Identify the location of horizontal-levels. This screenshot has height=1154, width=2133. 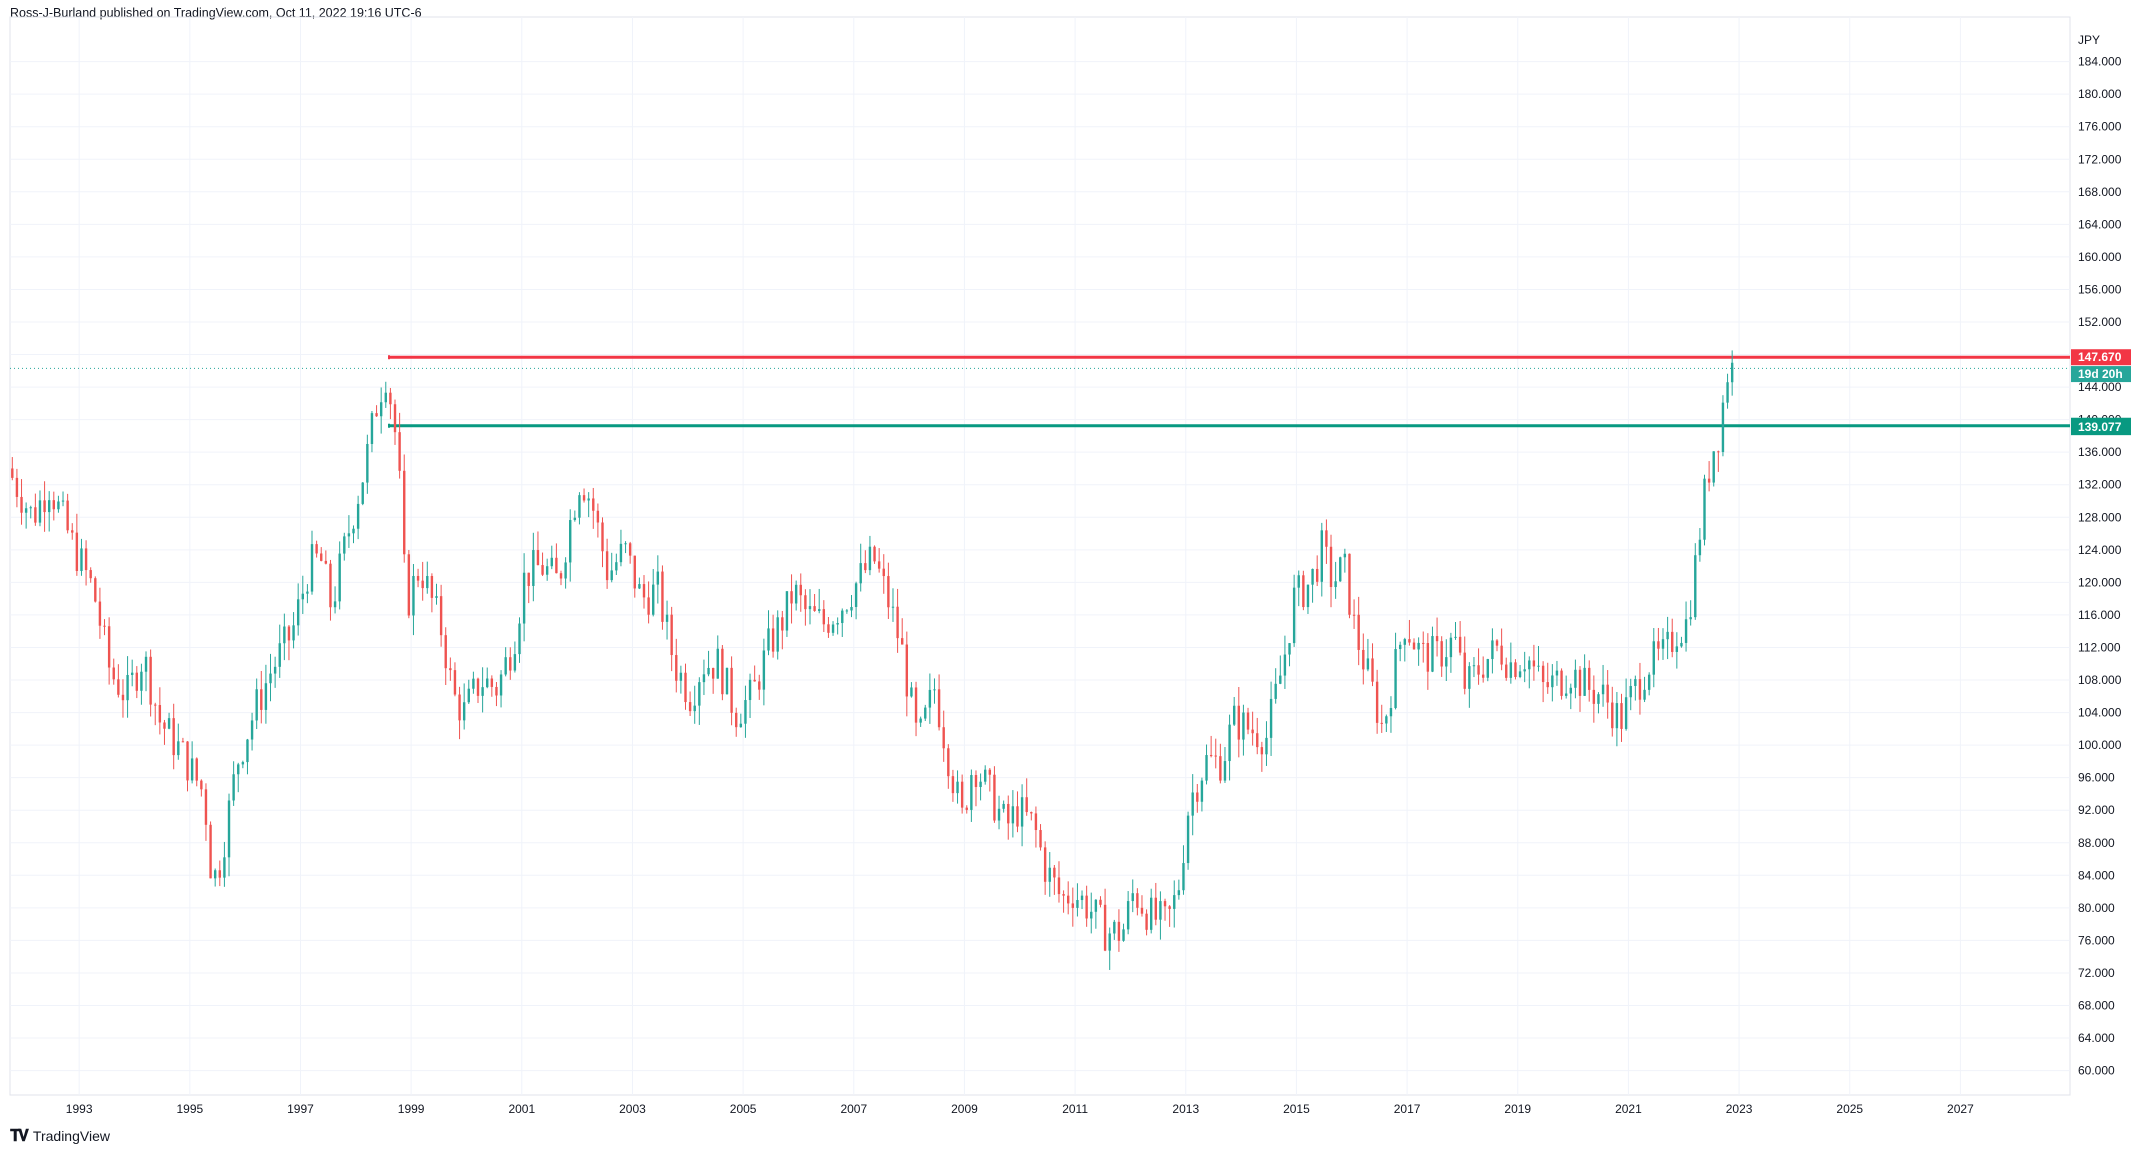
(1040, 391).